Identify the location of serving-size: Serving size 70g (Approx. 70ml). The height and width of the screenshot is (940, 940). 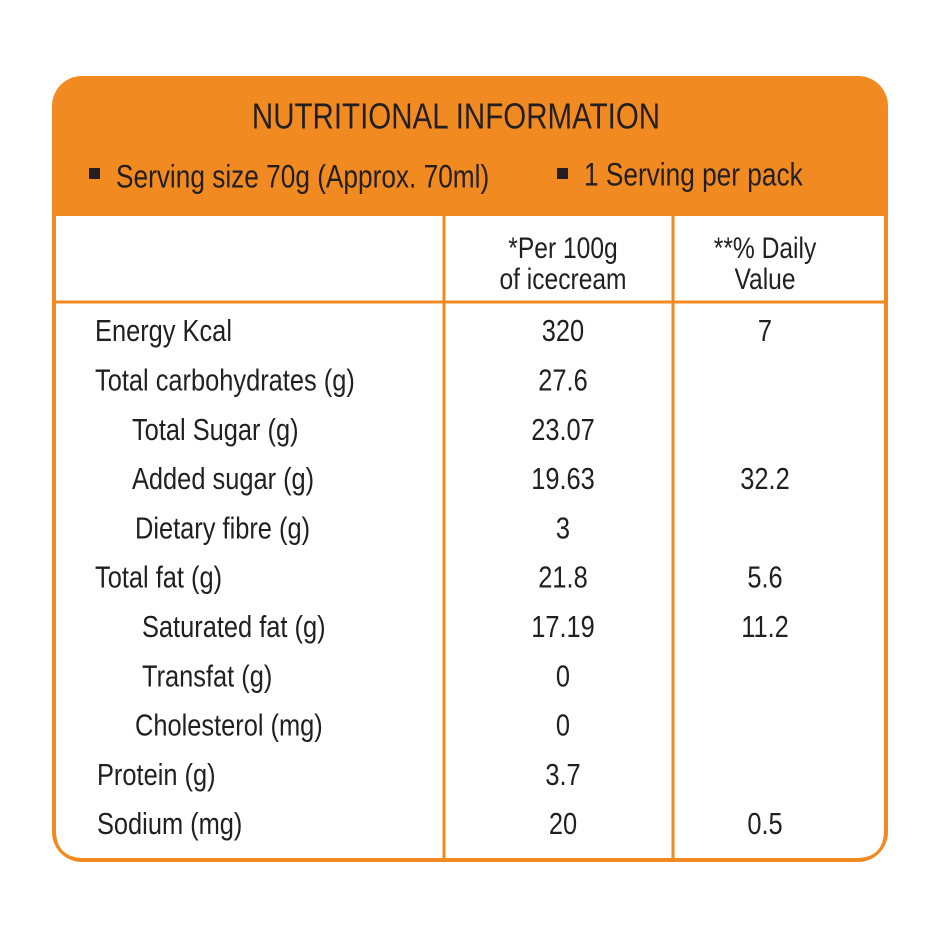
(302, 177).